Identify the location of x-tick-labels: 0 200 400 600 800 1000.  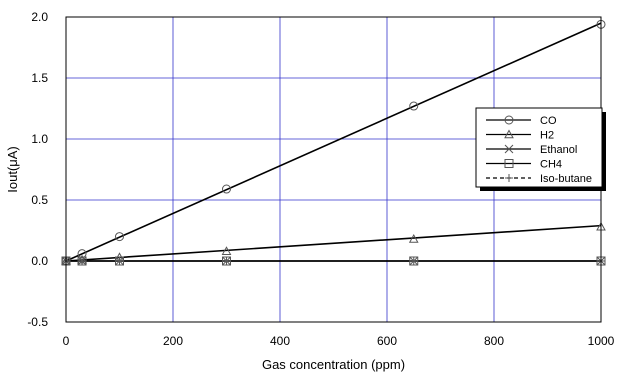
(339, 341).